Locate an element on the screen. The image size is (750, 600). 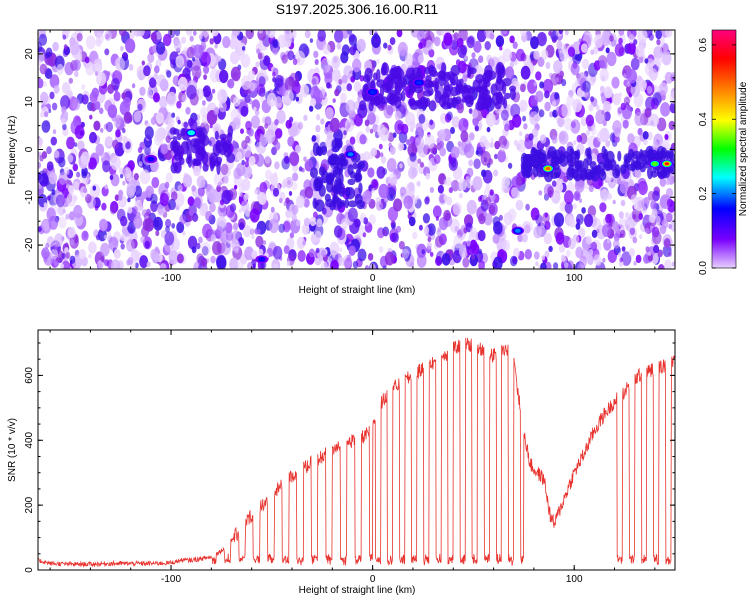
spectrogram-hotspot is located at coordinates (517, 230).